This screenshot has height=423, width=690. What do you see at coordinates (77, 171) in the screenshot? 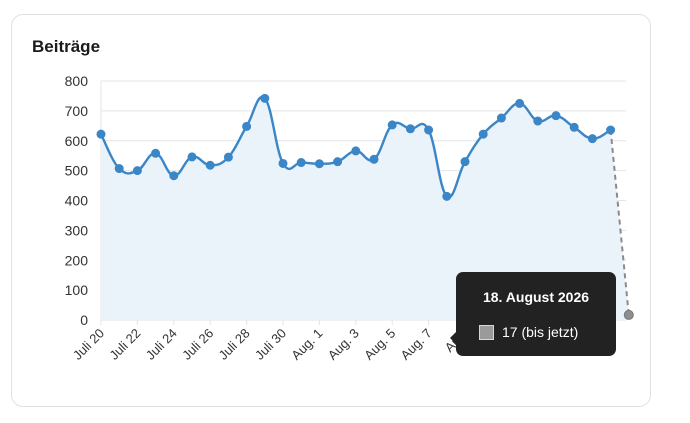
I see `y-tick-label: 500` at bounding box center [77, 171].